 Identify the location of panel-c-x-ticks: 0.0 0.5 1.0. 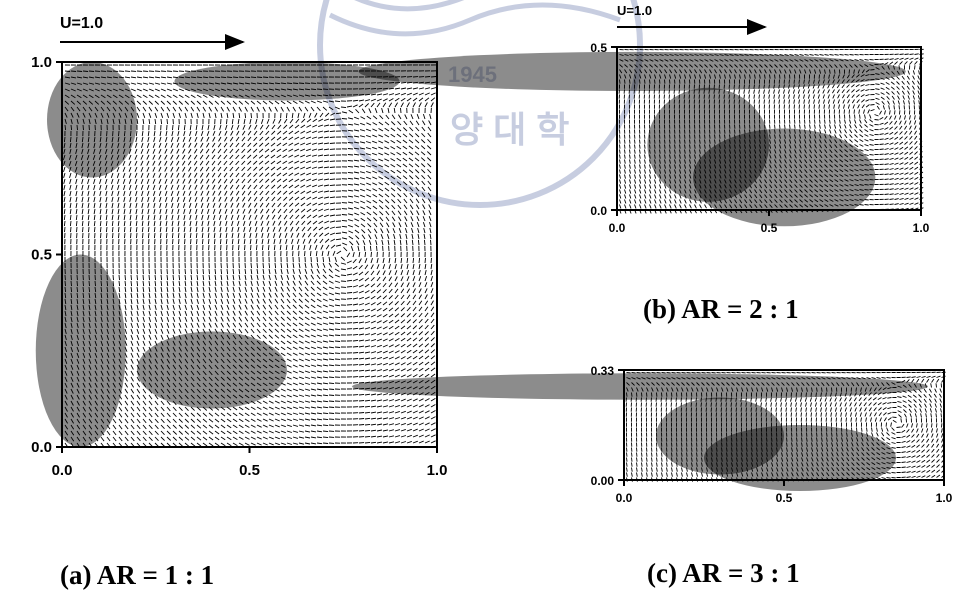
(784, 492).